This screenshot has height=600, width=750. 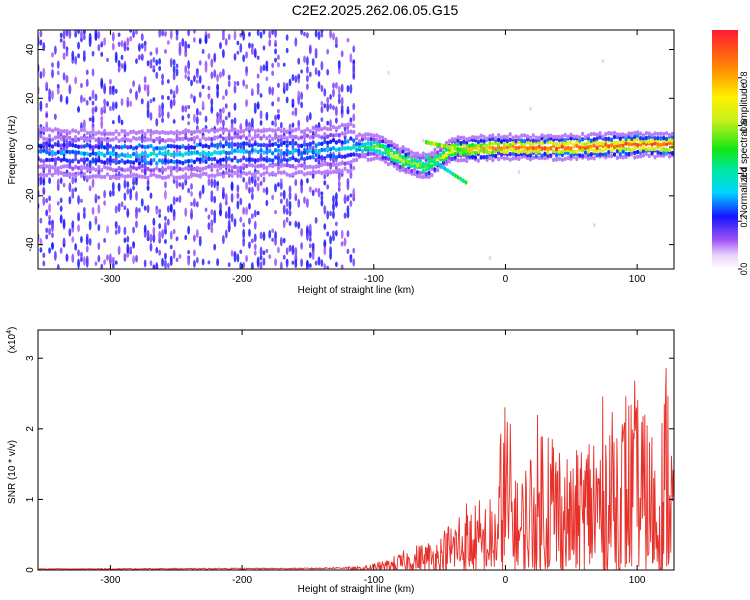 What do you see at coordinates (30, 50) in the screenshot?
I see `y-tick-label: 40` at bounding box center [30, 50].